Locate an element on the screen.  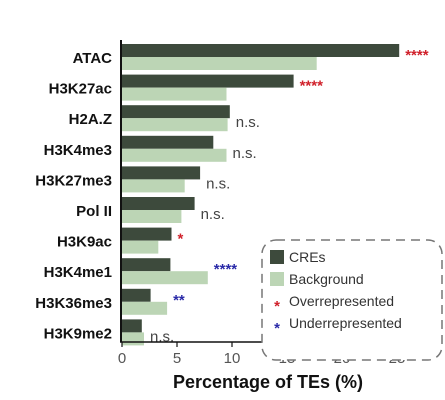
bar-cres-h3k27me3 is located at coordinates (161, 173).